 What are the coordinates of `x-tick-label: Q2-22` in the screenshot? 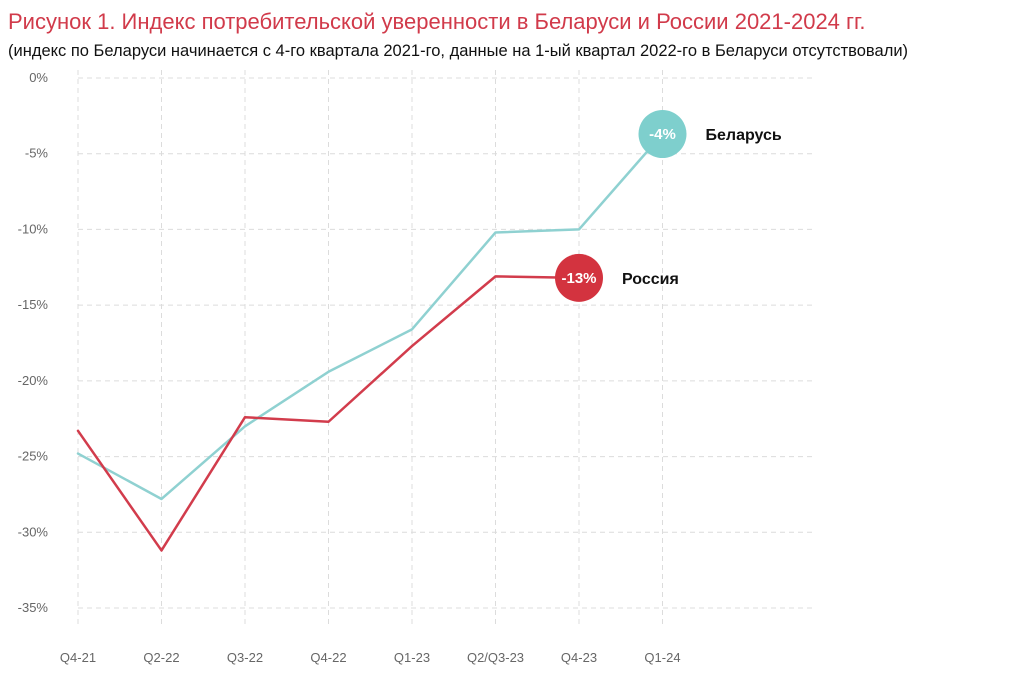 It's located at (161, 657).